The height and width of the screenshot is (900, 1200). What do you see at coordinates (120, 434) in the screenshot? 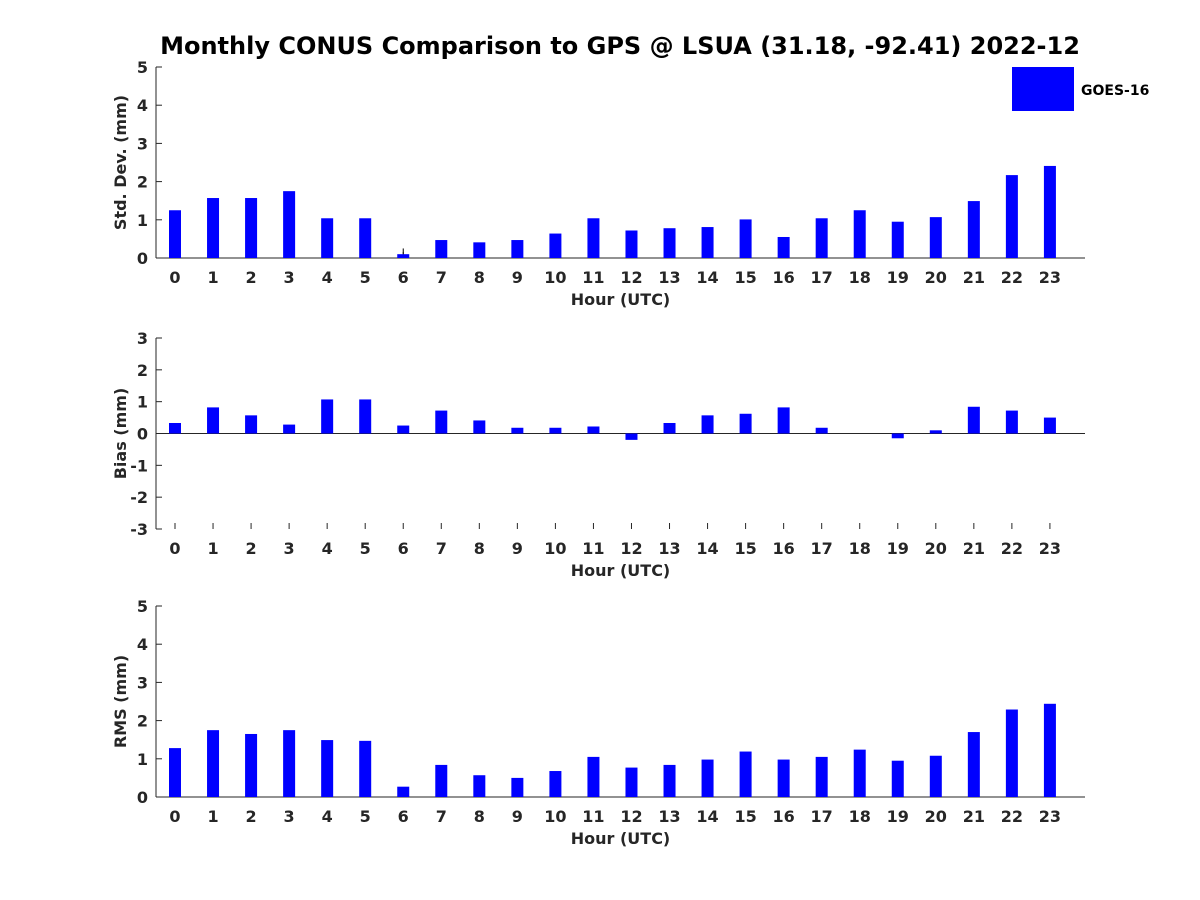
I see `y-axis-label: Bias (mm)` at bounding box center [120, 434].